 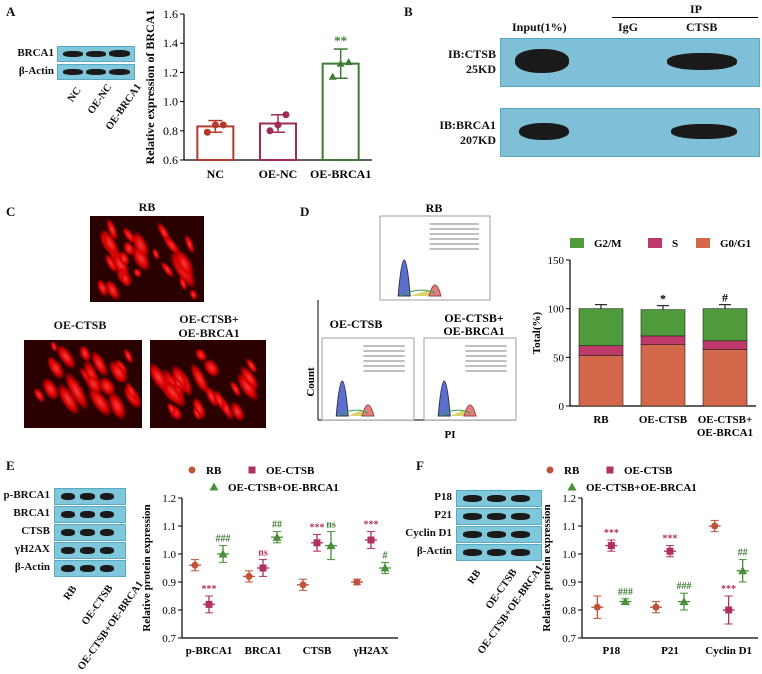 What do you see at coordinates (663, 420) in the screenshot?
I see `x-tick-label: OE-CTSB` at bounding box center [663, 420].